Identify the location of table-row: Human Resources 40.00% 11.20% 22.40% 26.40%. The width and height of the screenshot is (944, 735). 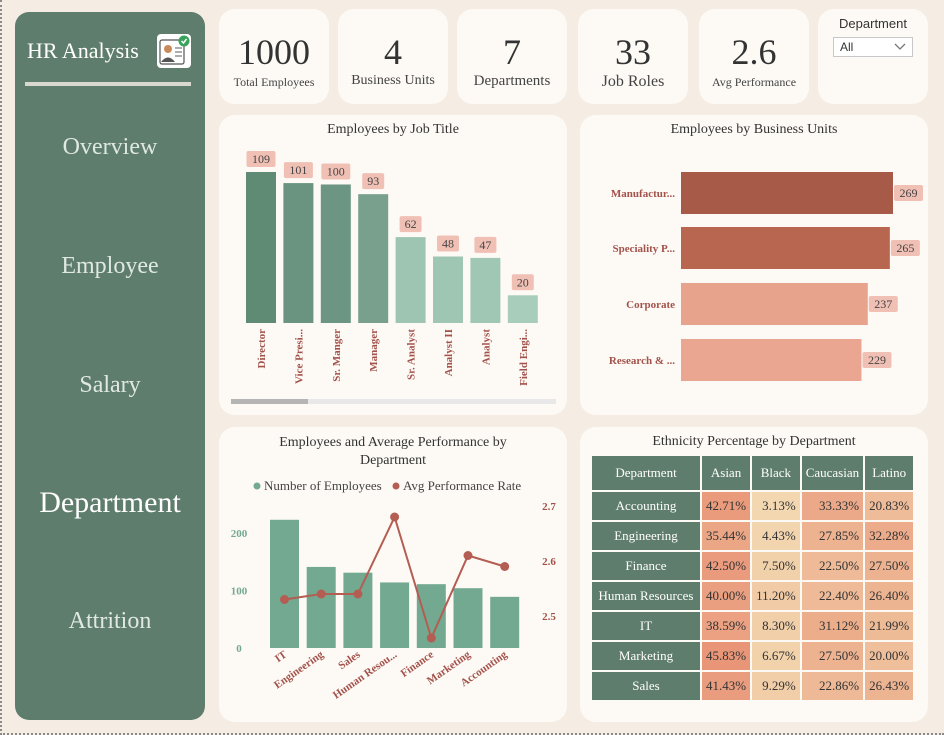
(753, 596).